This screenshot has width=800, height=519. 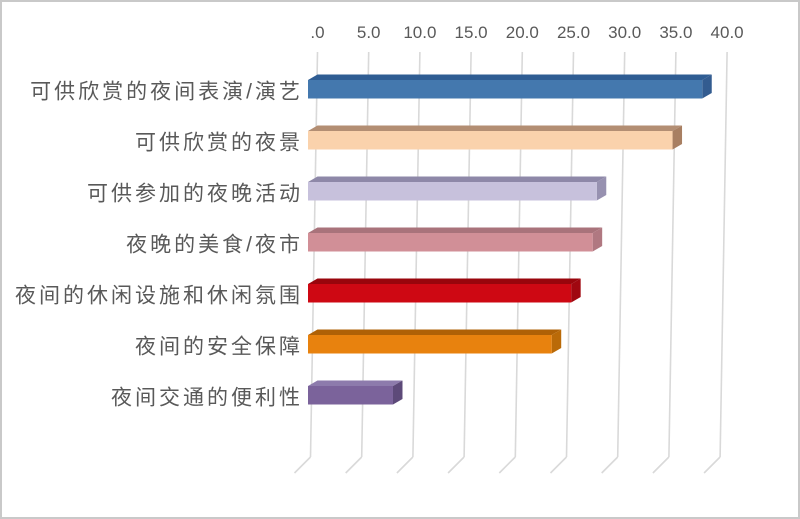 What do you see at coordinates (219, 142) in the screenshot?
I see `category-label: 可供欣赏的夜景` at bounding box center [219, 142].